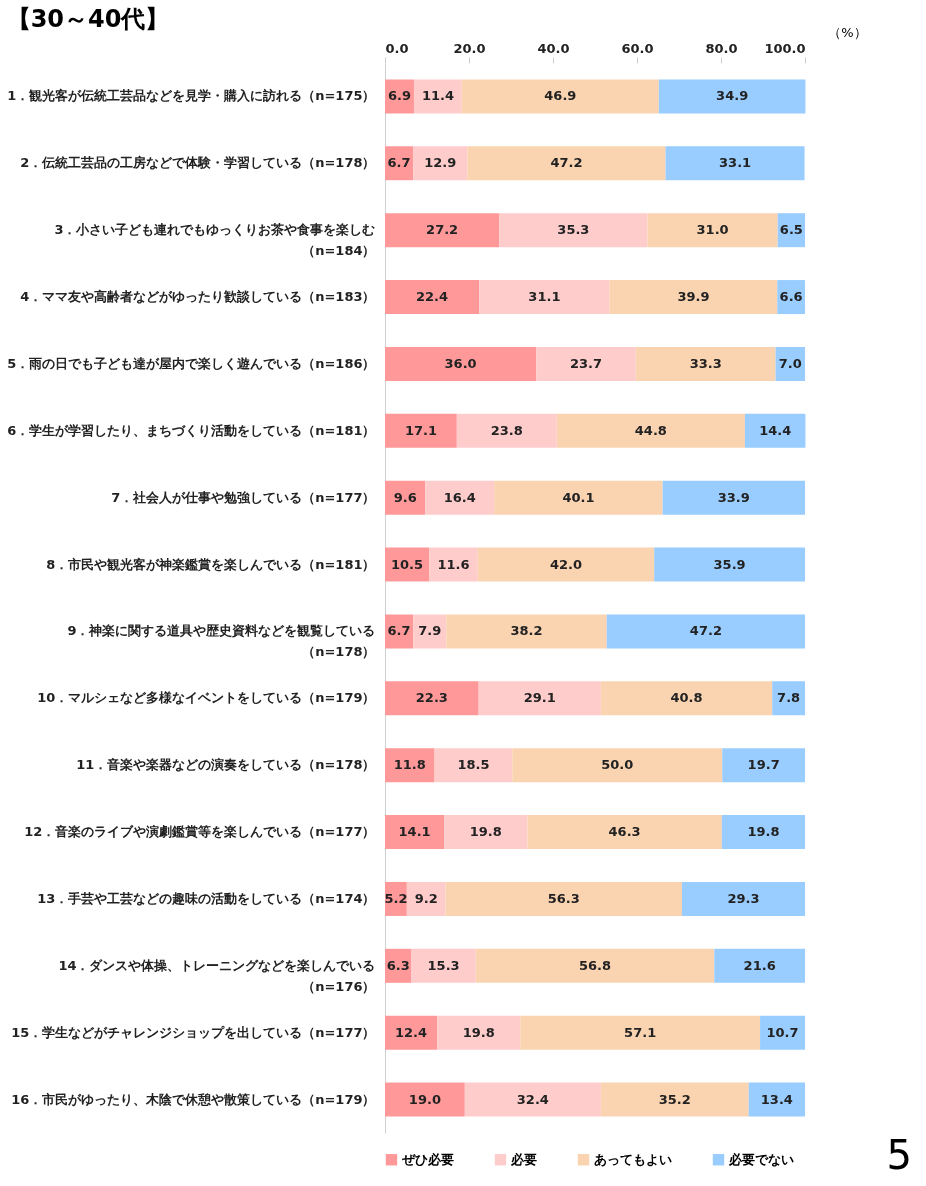 The height and width of the screenshot is (1186, 926). Describe the element at coordinates (791, 297) in the screenshot. I see `data-label: 6.6` at that location.